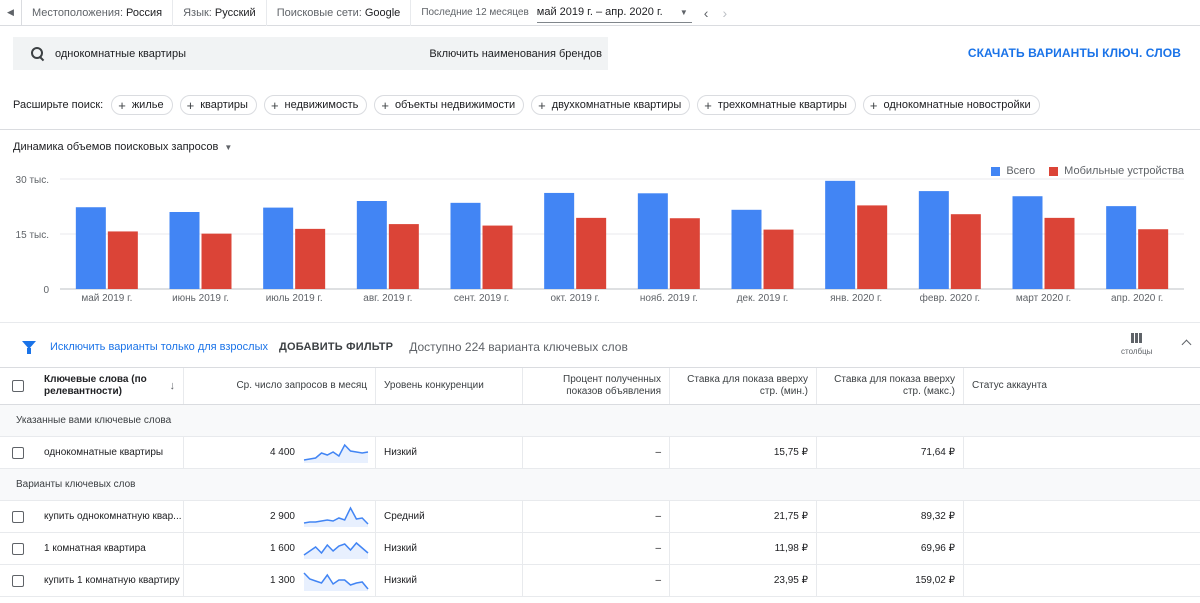 This screenshot has width=1200, height=603. What do you see at coordinates (890, 516) in the screenshot?
I see `bid-high-cell: 89,32 ₽` at bounding box center [890, 516].